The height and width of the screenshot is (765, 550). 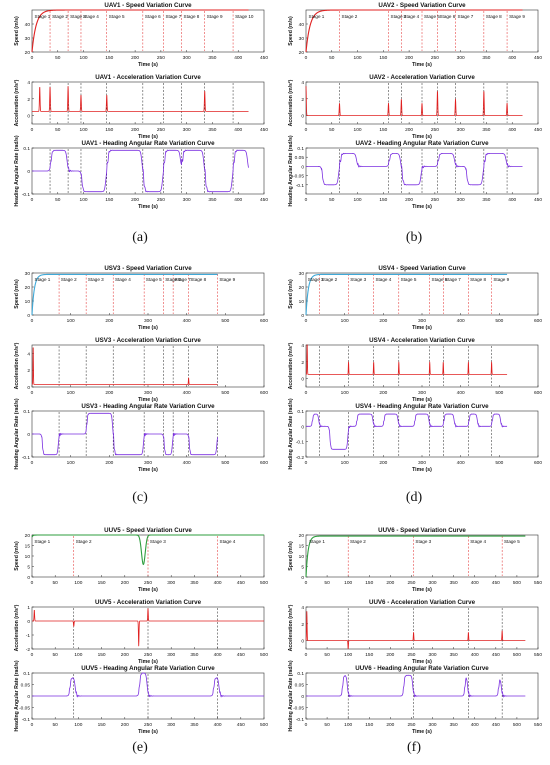 What do you see at coordinates (148, 268) in the screenshot?
I see `speed-title: USV3 - Speed Variation Curve` at bounding box center [148, 268].